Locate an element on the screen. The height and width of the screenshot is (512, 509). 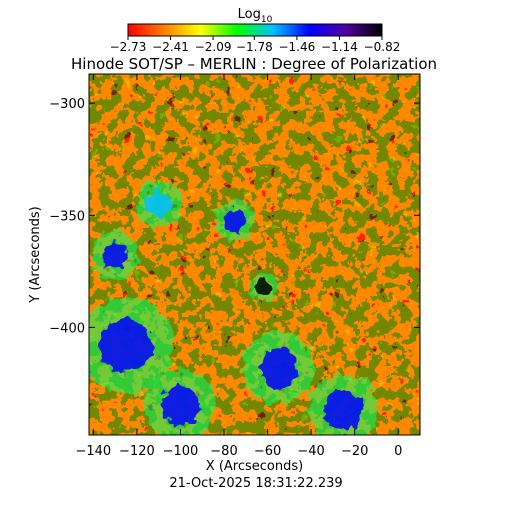
y-tick-label: −400 is located at coordinates (67, 328).